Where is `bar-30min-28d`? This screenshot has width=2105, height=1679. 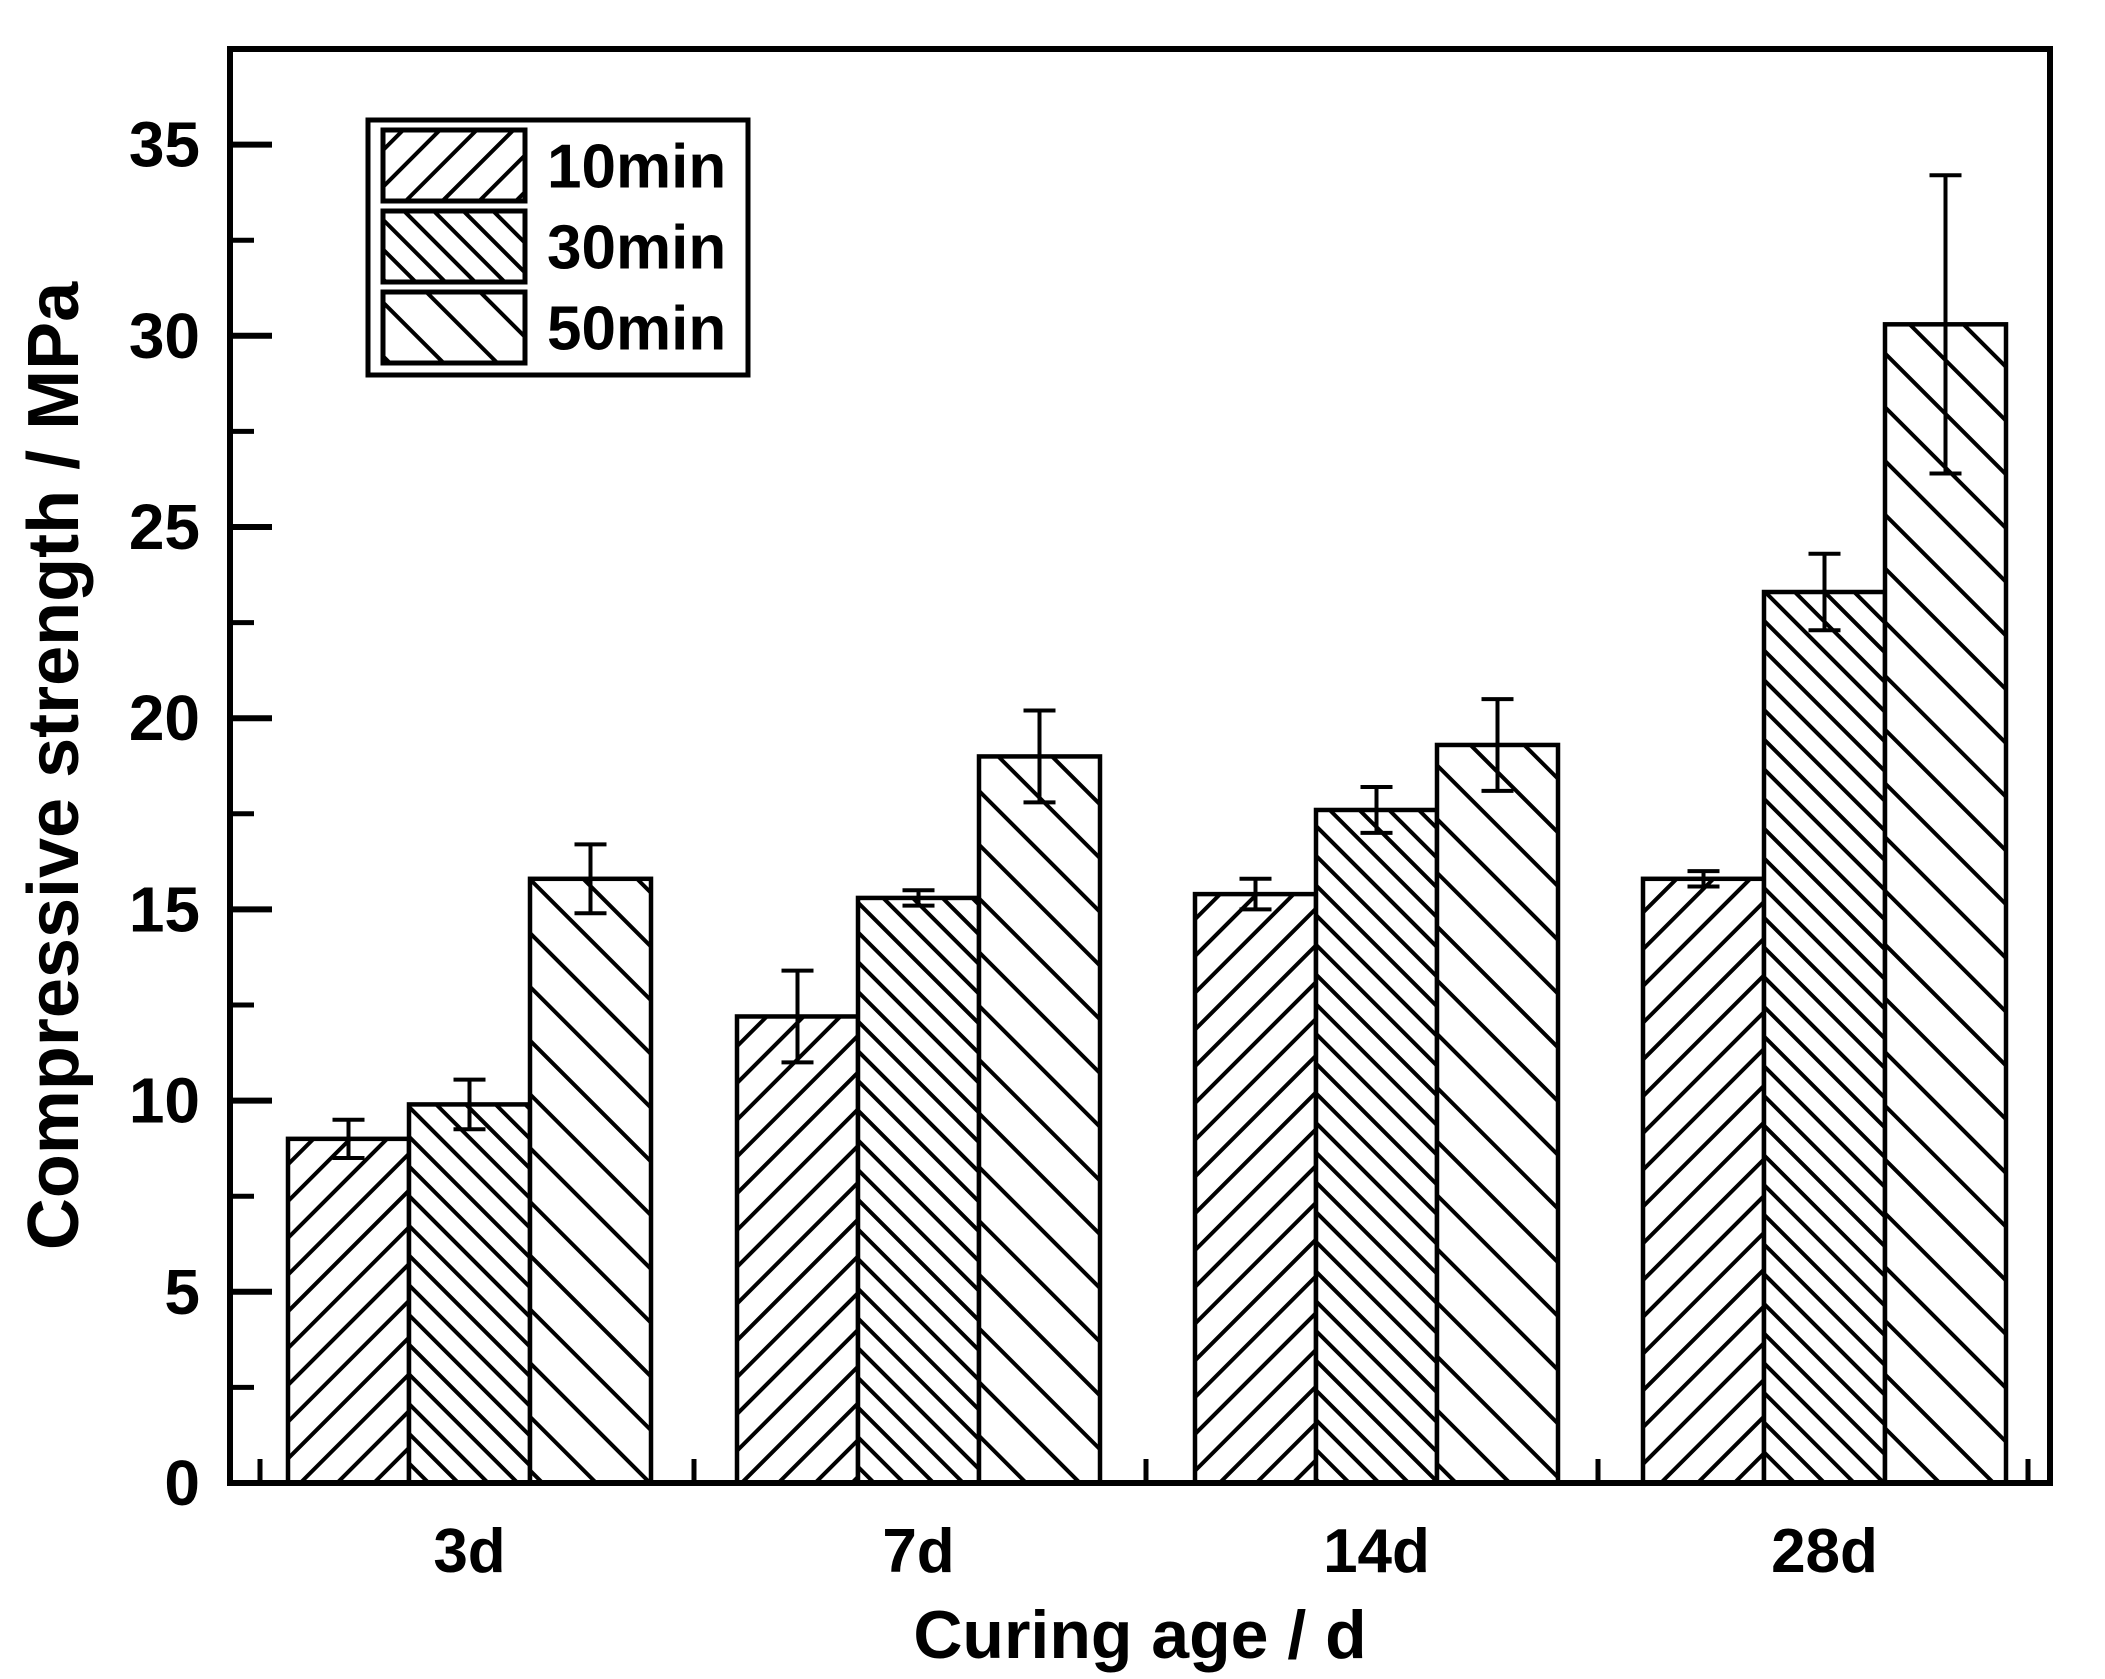
bar-30min-28d is located at coordinates (1824, 1037).